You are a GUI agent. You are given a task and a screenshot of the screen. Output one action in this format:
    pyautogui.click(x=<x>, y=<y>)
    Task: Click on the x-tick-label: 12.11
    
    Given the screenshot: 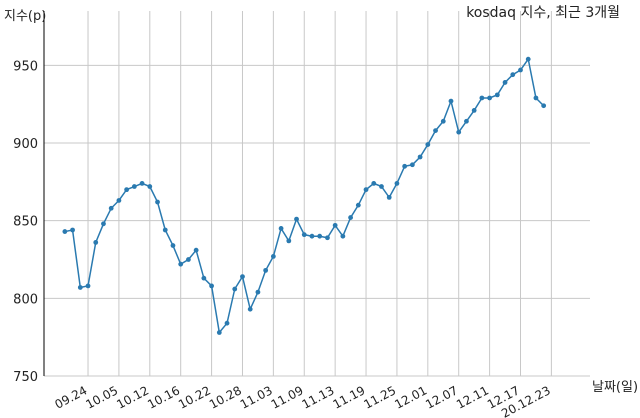 What is the action you would take?
    pyautogui.click(x=472, y=397)
    